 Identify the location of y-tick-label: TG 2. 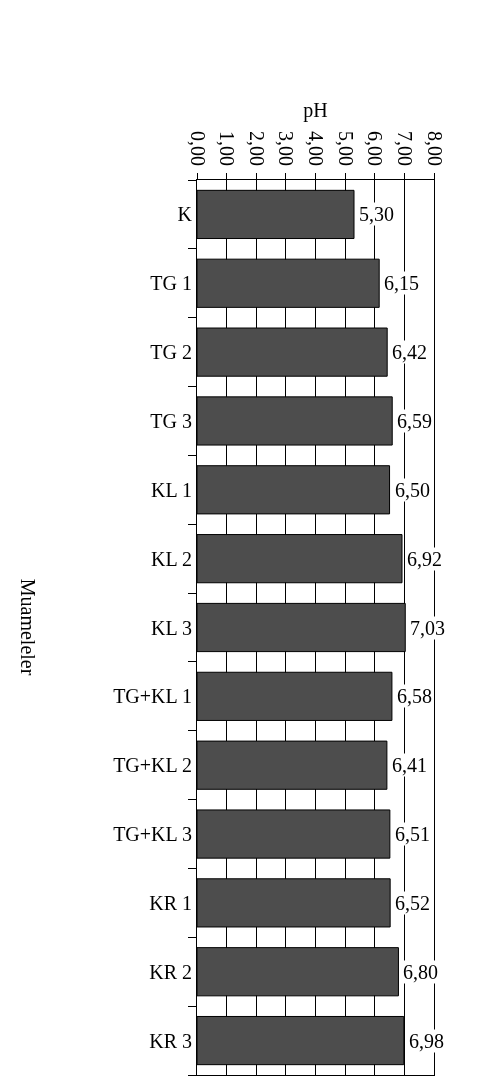
(171, 352).